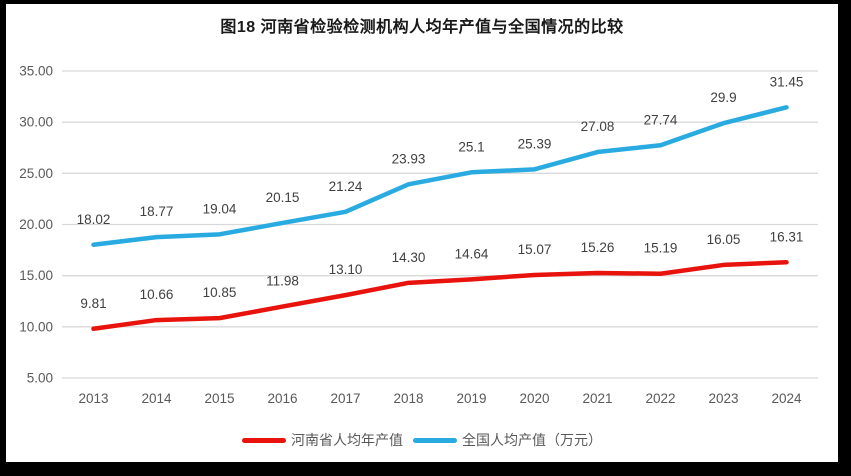  Describe the element at coordinates (36, 326) in the screenshot. I see `y-axis-tick-label: 10.00` at that location.